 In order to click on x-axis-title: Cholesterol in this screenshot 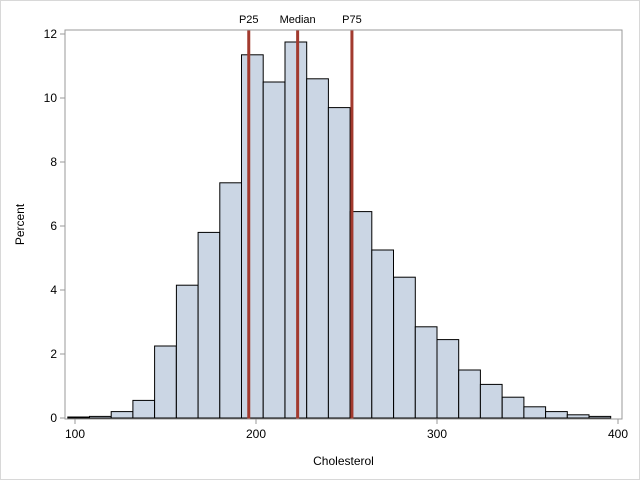, I will do `click(343, 461)`.